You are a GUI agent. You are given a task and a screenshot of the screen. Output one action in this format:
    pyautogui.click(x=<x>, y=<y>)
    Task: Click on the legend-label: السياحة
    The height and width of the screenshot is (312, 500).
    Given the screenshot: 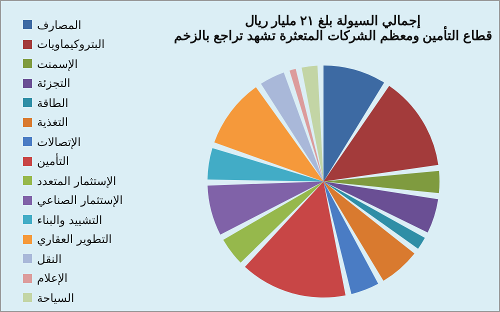 What is the action you would take?
    pyautogui.click(x=55, y=297)
    